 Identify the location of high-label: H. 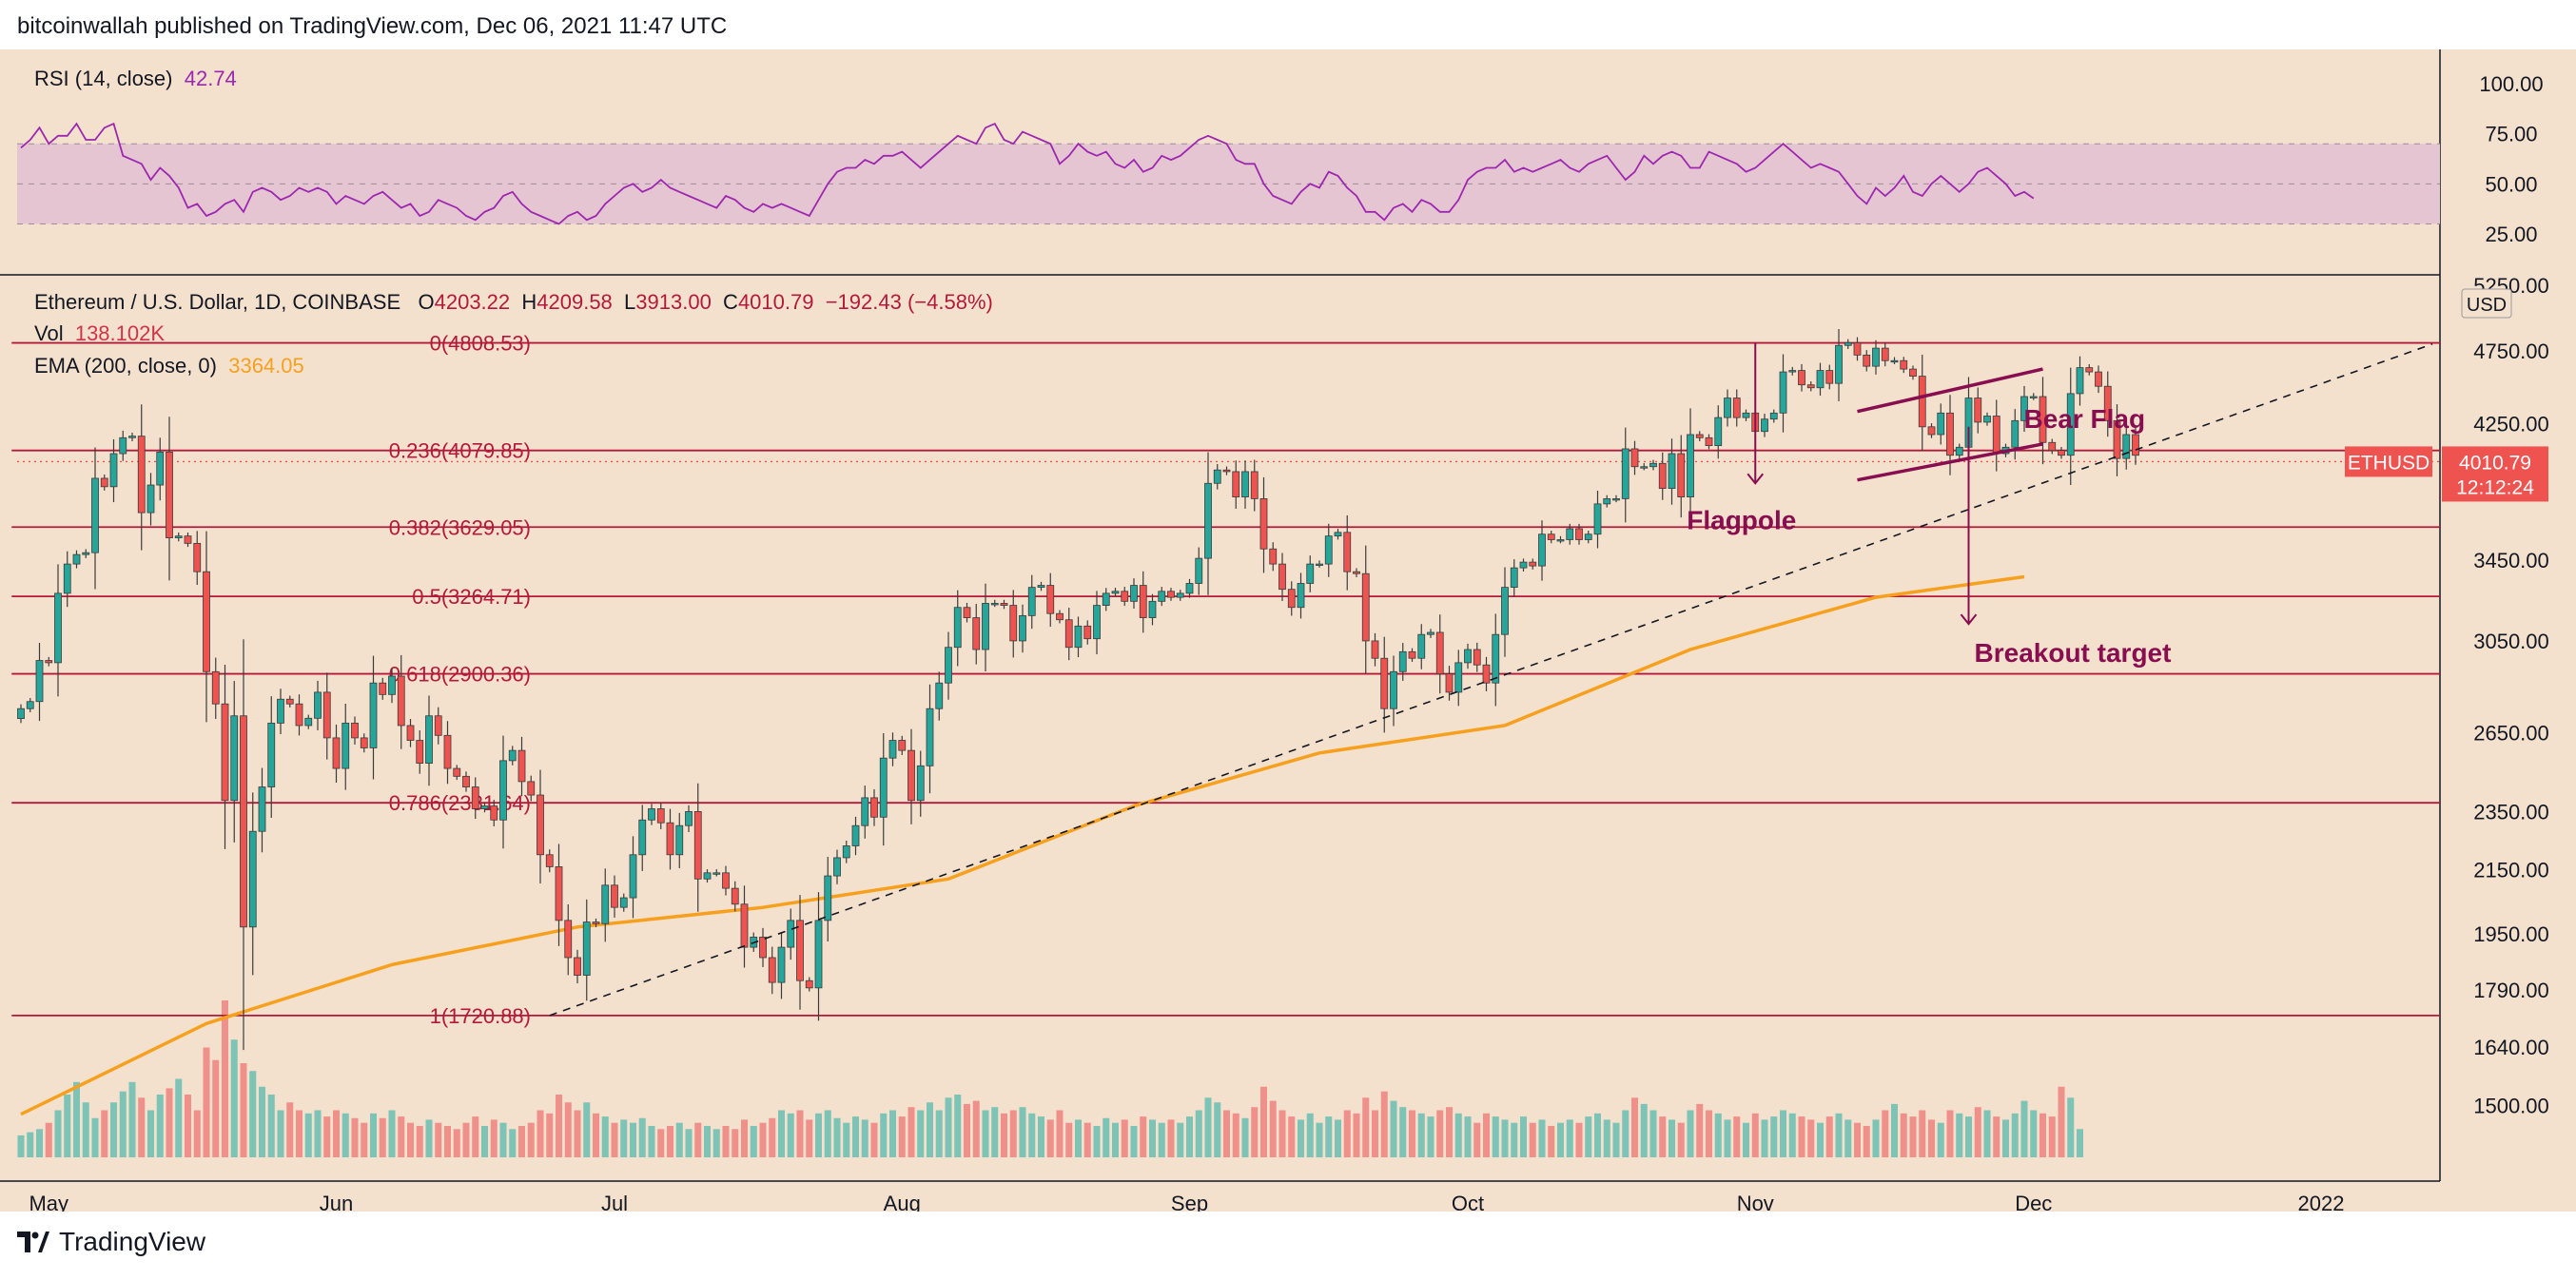
(529, 302).